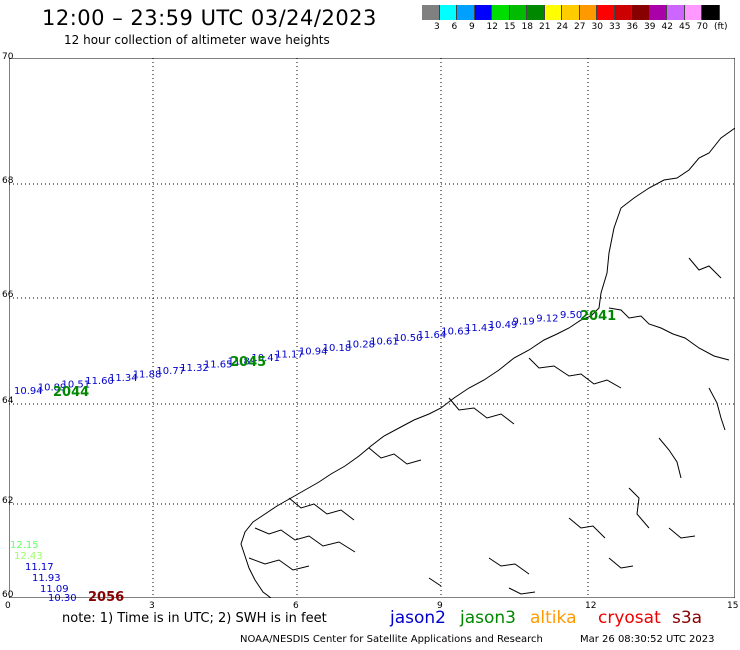  What do you see at coordinates (545, 27) in the screenshot?
I see `colorbar-label: 21` at bounding box center [545, 27].